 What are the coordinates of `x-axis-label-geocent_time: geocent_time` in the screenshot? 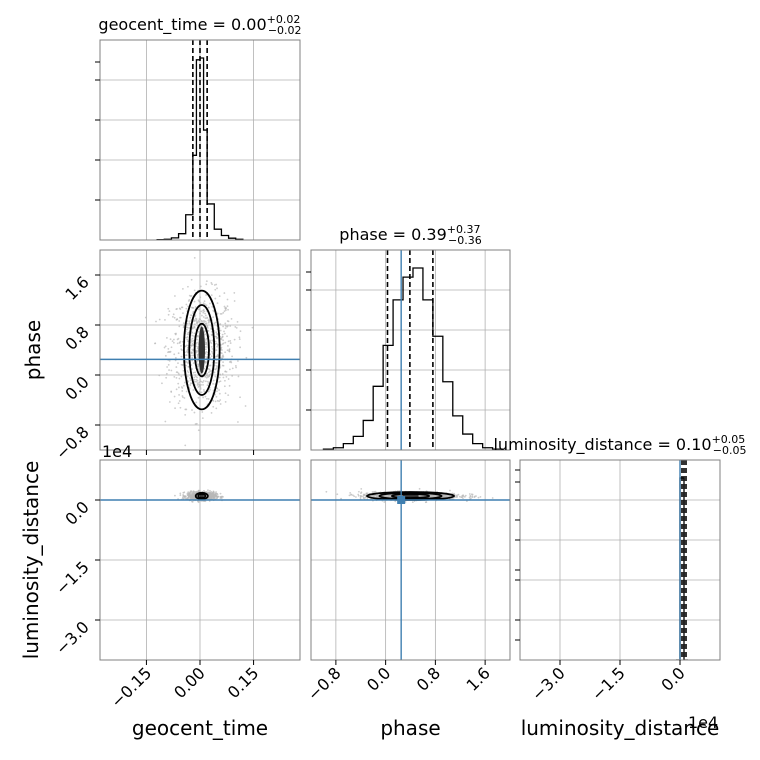 It's located at (200, 728).